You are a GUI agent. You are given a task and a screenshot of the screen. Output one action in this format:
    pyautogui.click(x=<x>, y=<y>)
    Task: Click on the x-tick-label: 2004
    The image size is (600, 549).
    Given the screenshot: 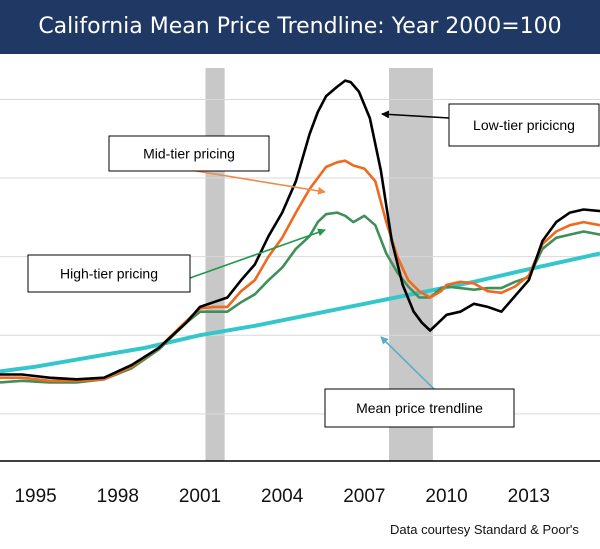 What is the action you would take?
    pyautogui.click(x=282, y=496)
    